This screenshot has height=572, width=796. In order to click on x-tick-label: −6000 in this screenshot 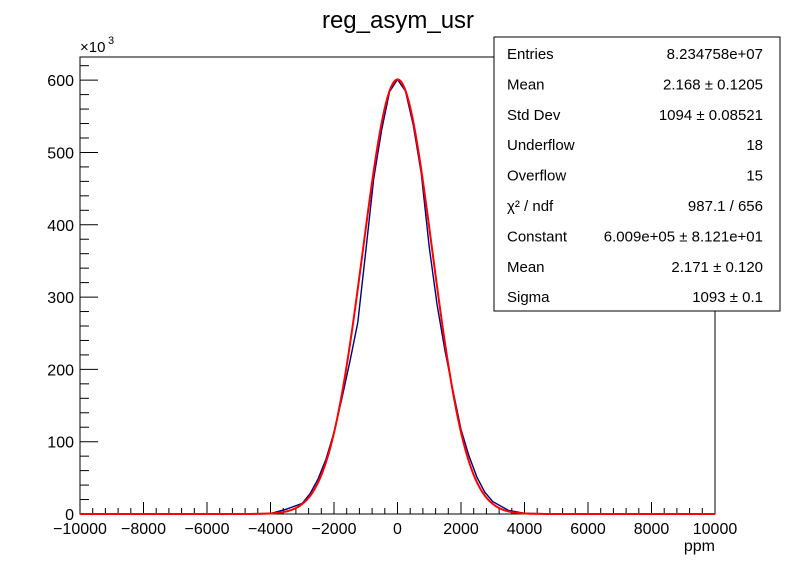, I will do `click(207, 529)`.